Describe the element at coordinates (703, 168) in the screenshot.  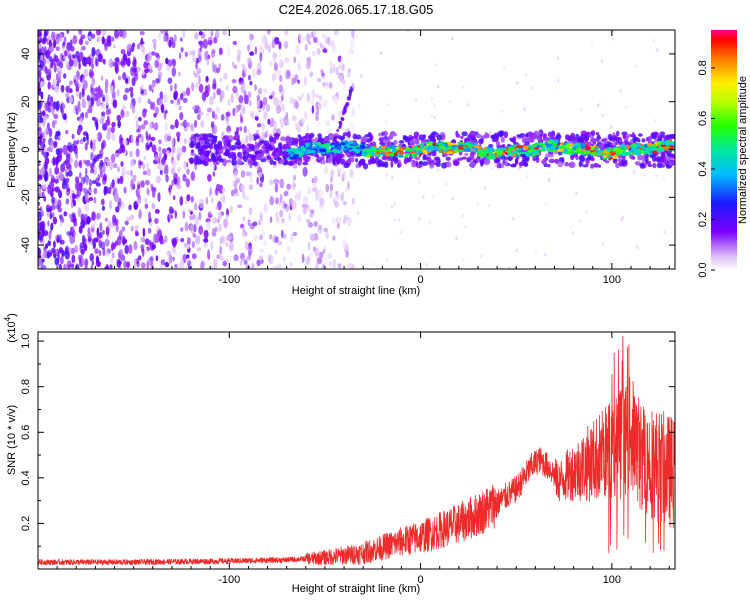
I see `colorbar-tick-label: 0.4` at that location.